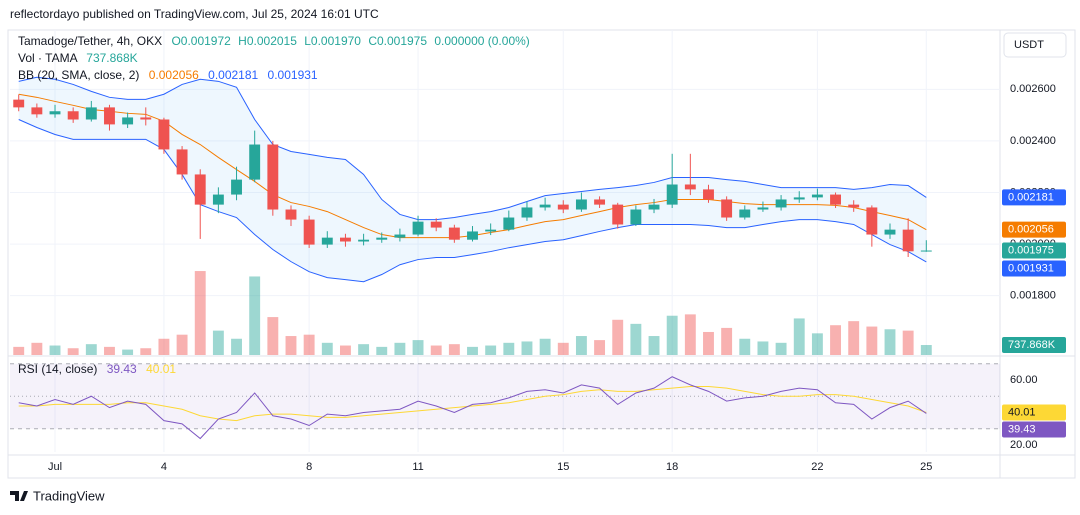 The width and height of the screenshot is (1080, 515). I want to click on price-badge-label: 737.868K, so click(1032, 345).